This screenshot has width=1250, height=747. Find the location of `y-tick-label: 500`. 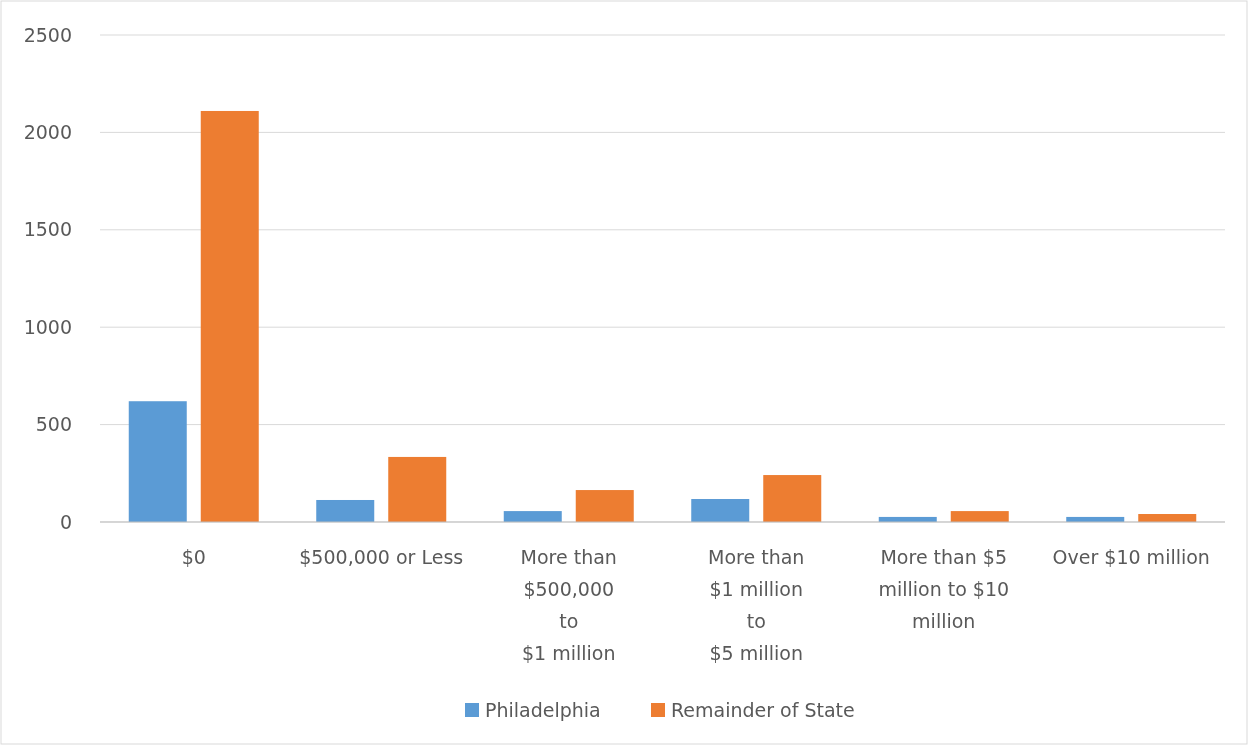

y-tick-label: 500 is located at coordinates (53, 424).